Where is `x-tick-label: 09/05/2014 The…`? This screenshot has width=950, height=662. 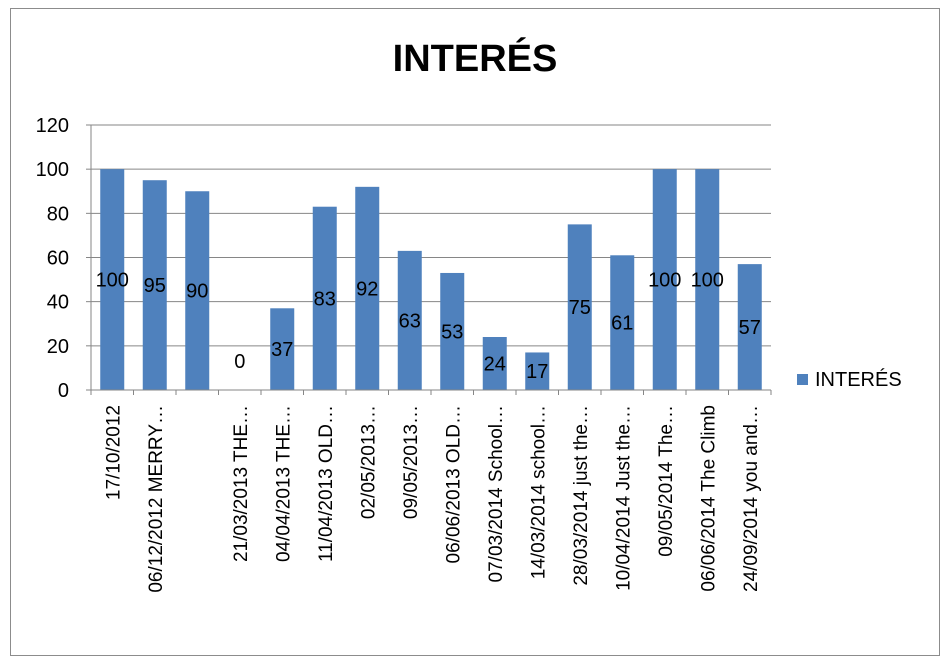 x-tick-label: 09/05/2014 The… is located at coordinates (666, 481).